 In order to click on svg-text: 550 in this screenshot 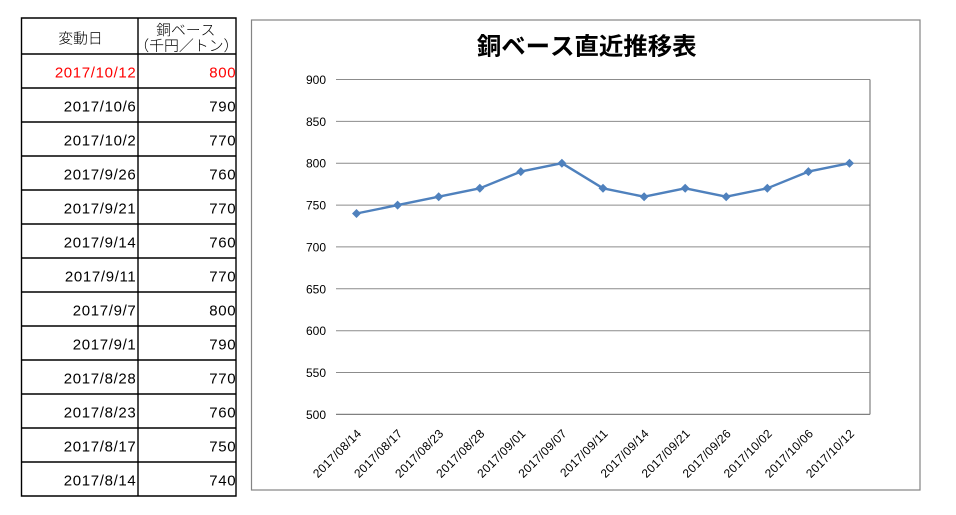, I will do `click(316, 373)`.